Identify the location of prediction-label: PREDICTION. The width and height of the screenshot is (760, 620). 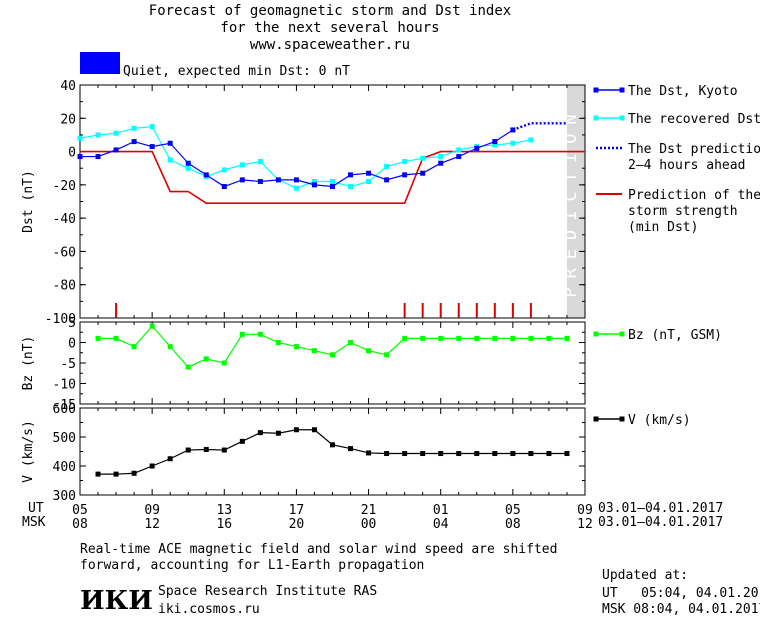
(571, 201).